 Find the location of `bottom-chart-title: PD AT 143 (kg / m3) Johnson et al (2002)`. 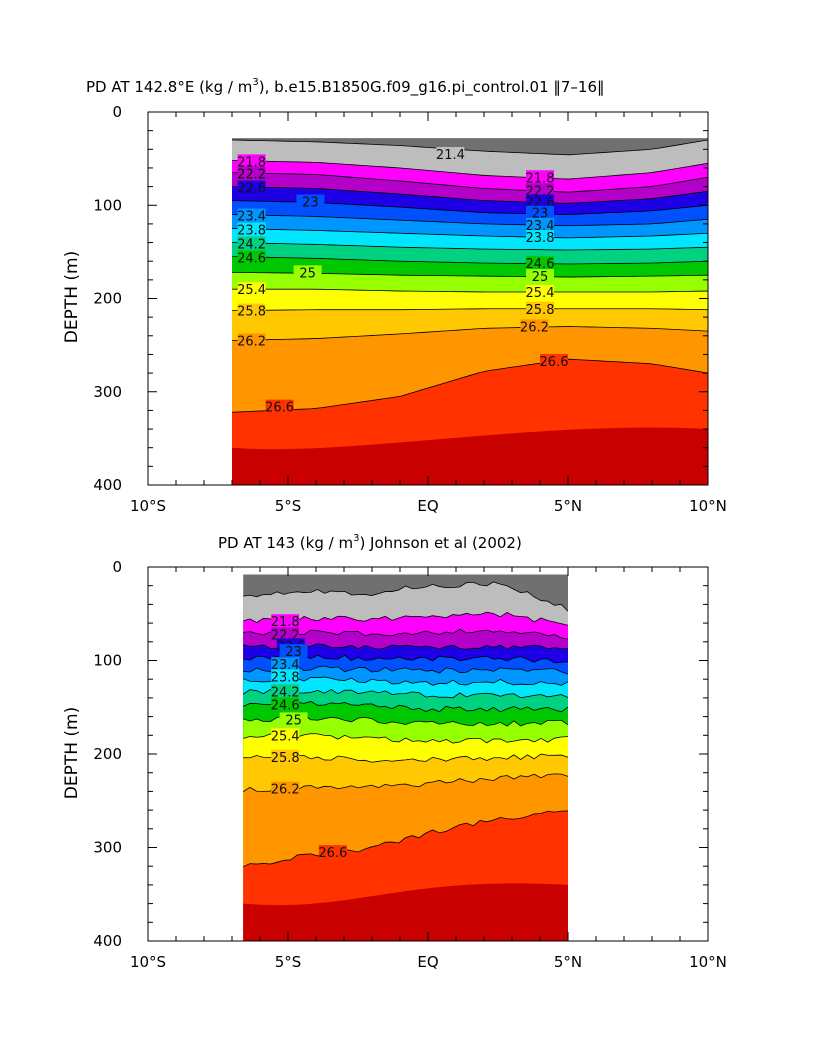

bottom-chart-title: PD AT 143 (kg / m3) Johnson et al (2002) is located at coordinates (370, 542).